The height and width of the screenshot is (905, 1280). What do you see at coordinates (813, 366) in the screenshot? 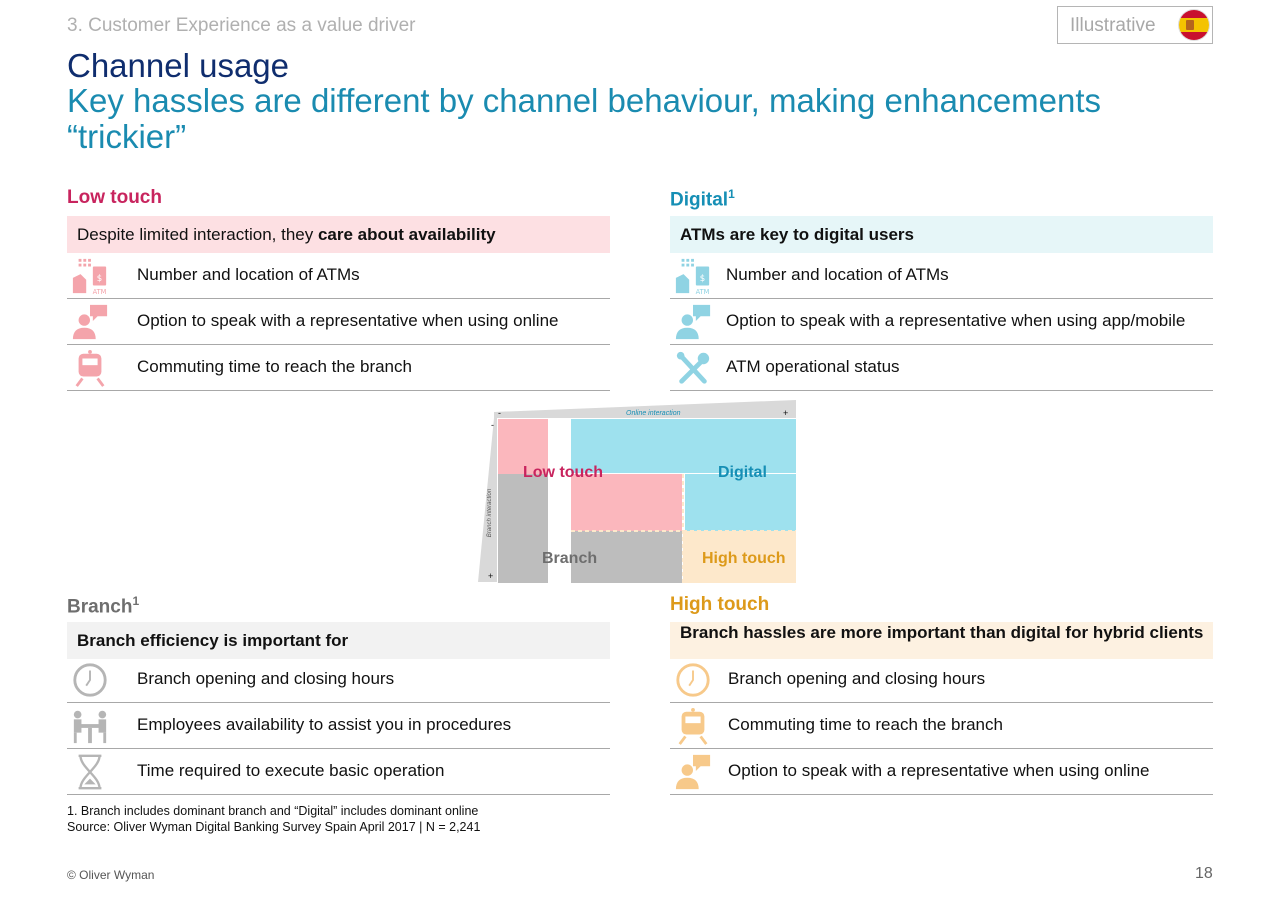
I see `list-item-text: ATM operational status` at bounding box center [813, 366].